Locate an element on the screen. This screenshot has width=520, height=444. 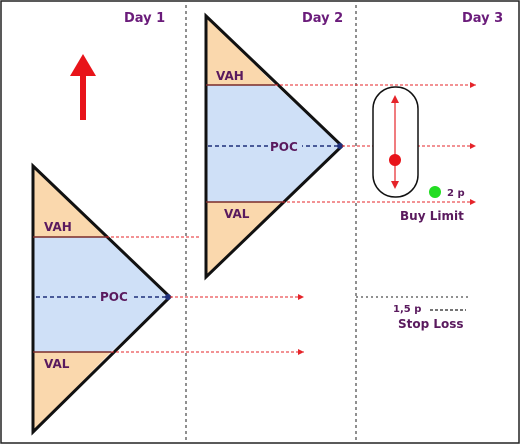
day2-vah-label: VAH is located at coordinates (230, 76).